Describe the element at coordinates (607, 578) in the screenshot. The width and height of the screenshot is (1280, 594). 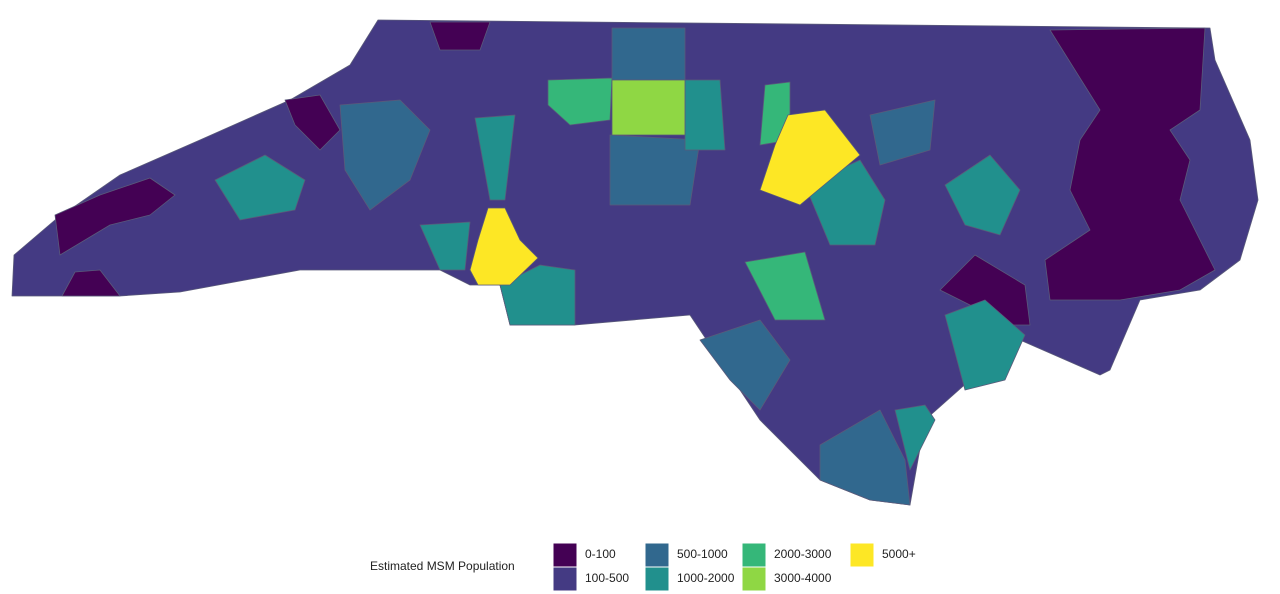
I see `legend-label: 100-500` at that location.